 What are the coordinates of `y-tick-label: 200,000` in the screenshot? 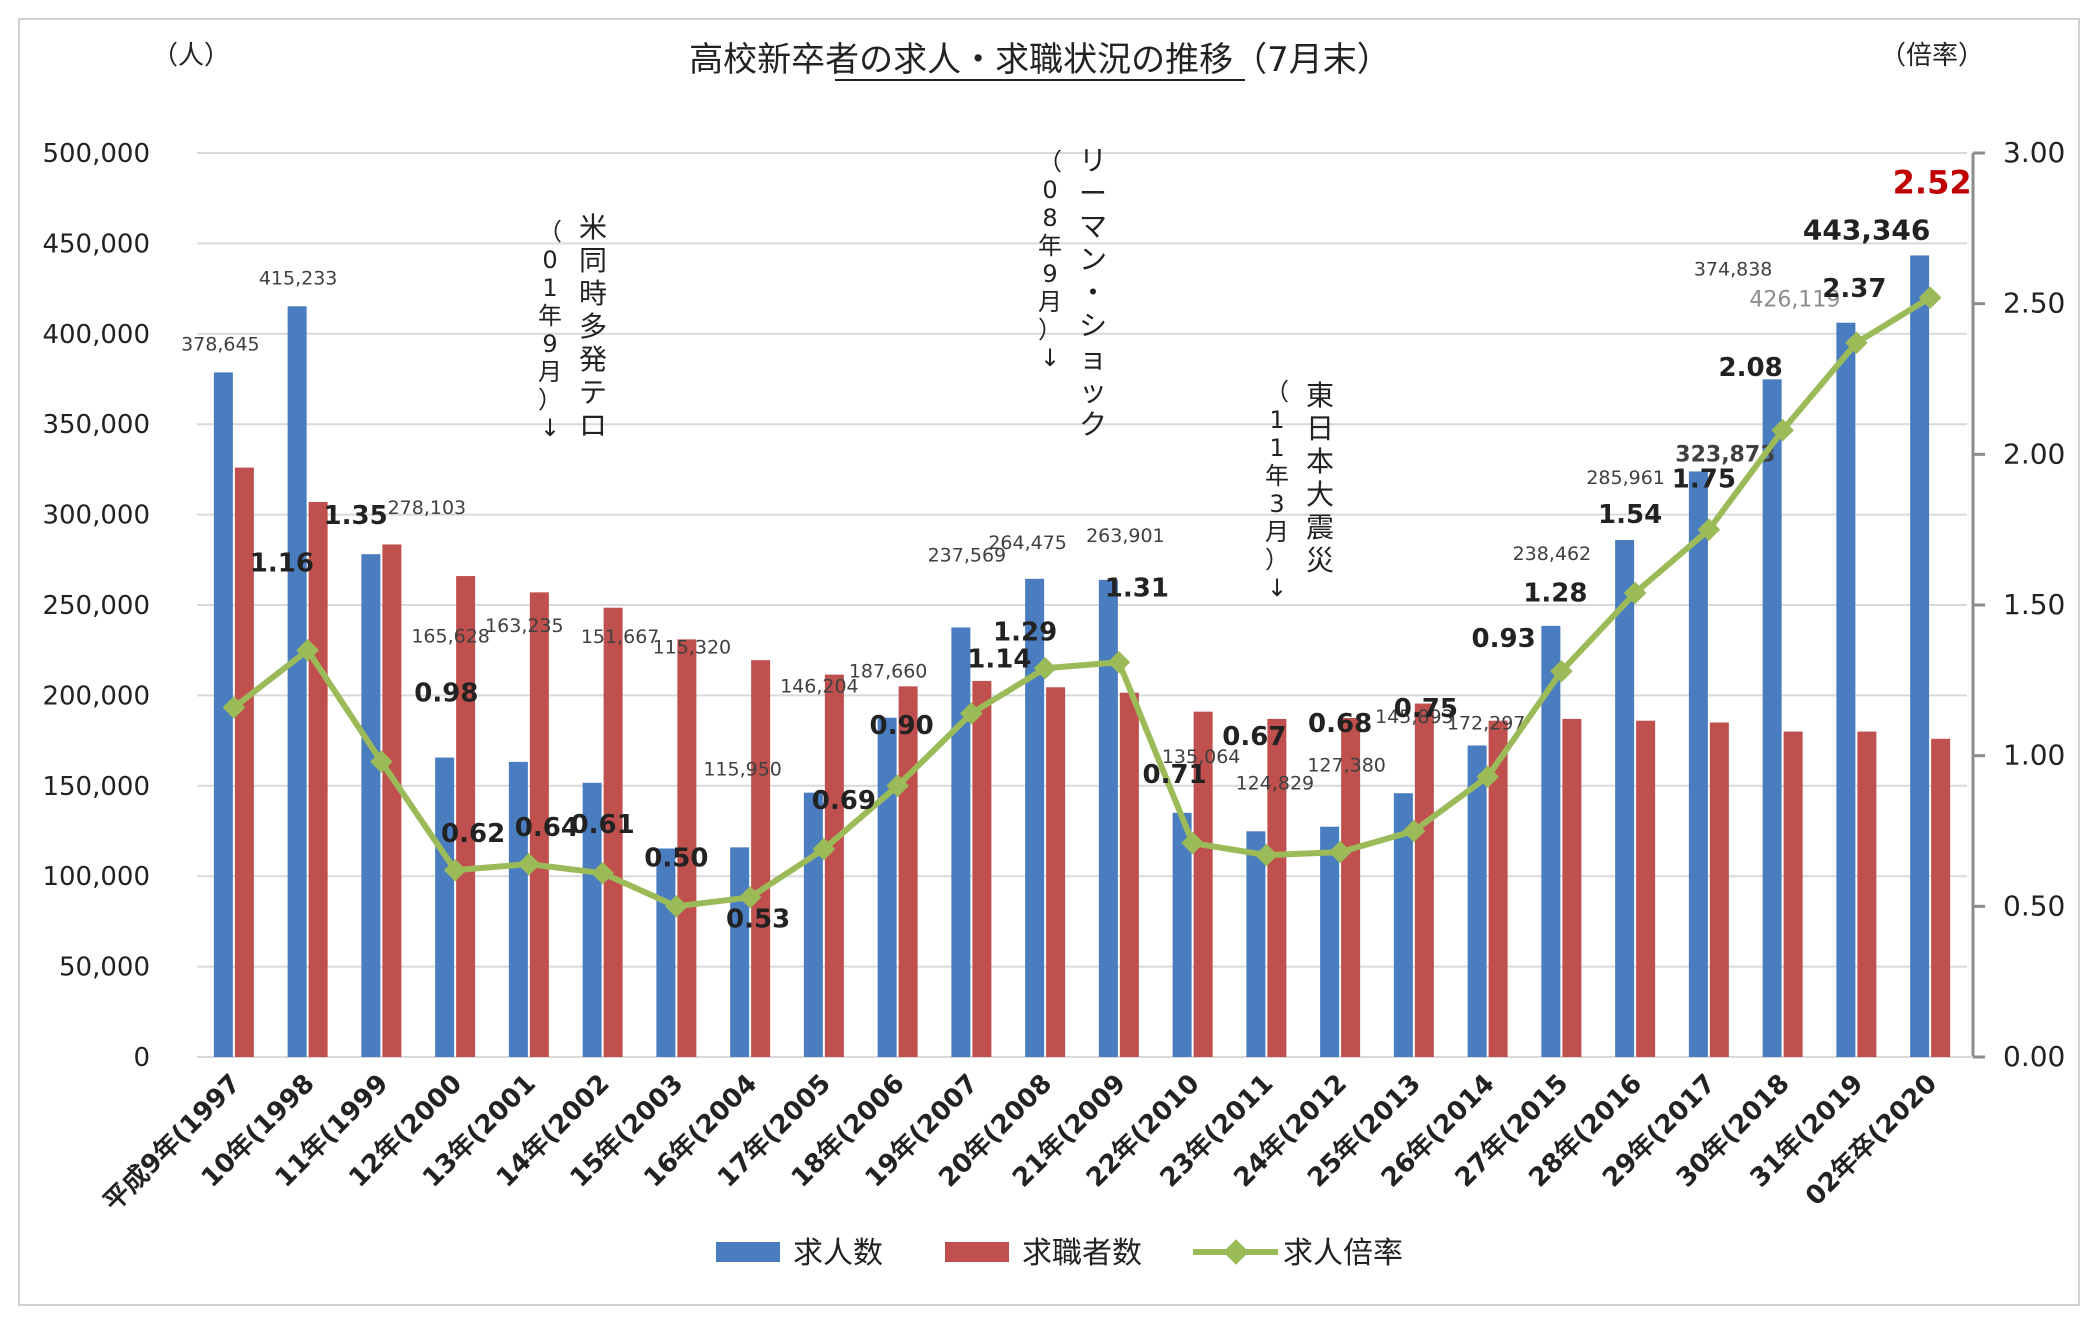 It's located at (96, 696).